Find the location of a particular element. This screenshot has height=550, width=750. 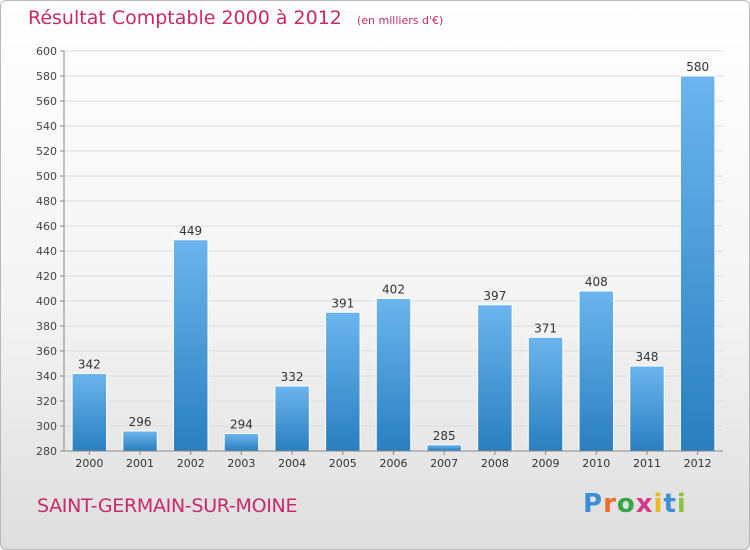

bar-2010 is located at coordinates (596, 371).